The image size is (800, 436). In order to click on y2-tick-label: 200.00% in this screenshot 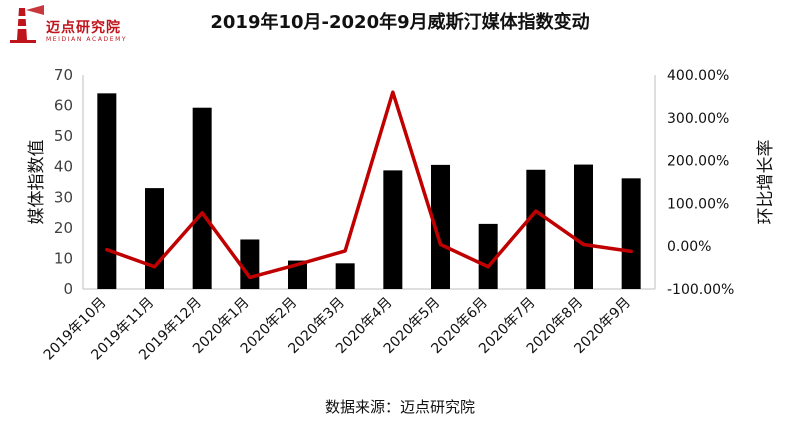, I will do `click(698, 162)`.